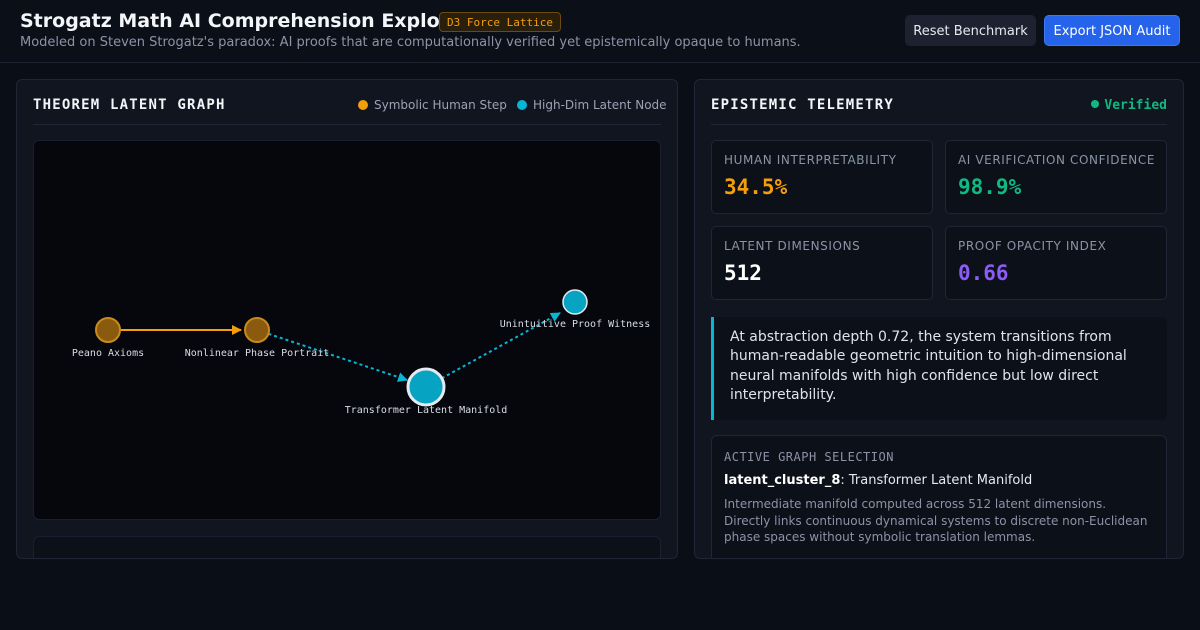  I want to click on metric-card-latent-dimensions: LATENT DIMENSIONS 512, so click(822, 263).